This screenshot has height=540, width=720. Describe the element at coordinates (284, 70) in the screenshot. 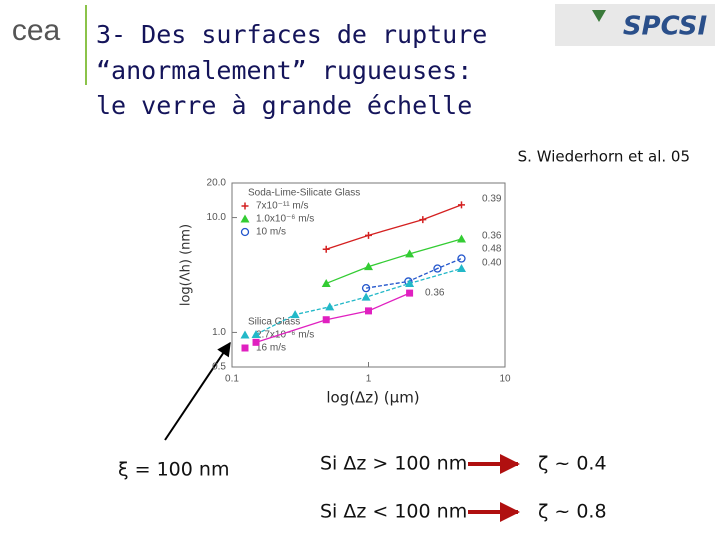

I see `title-line: “anormalement” rugueuses:` at that location.